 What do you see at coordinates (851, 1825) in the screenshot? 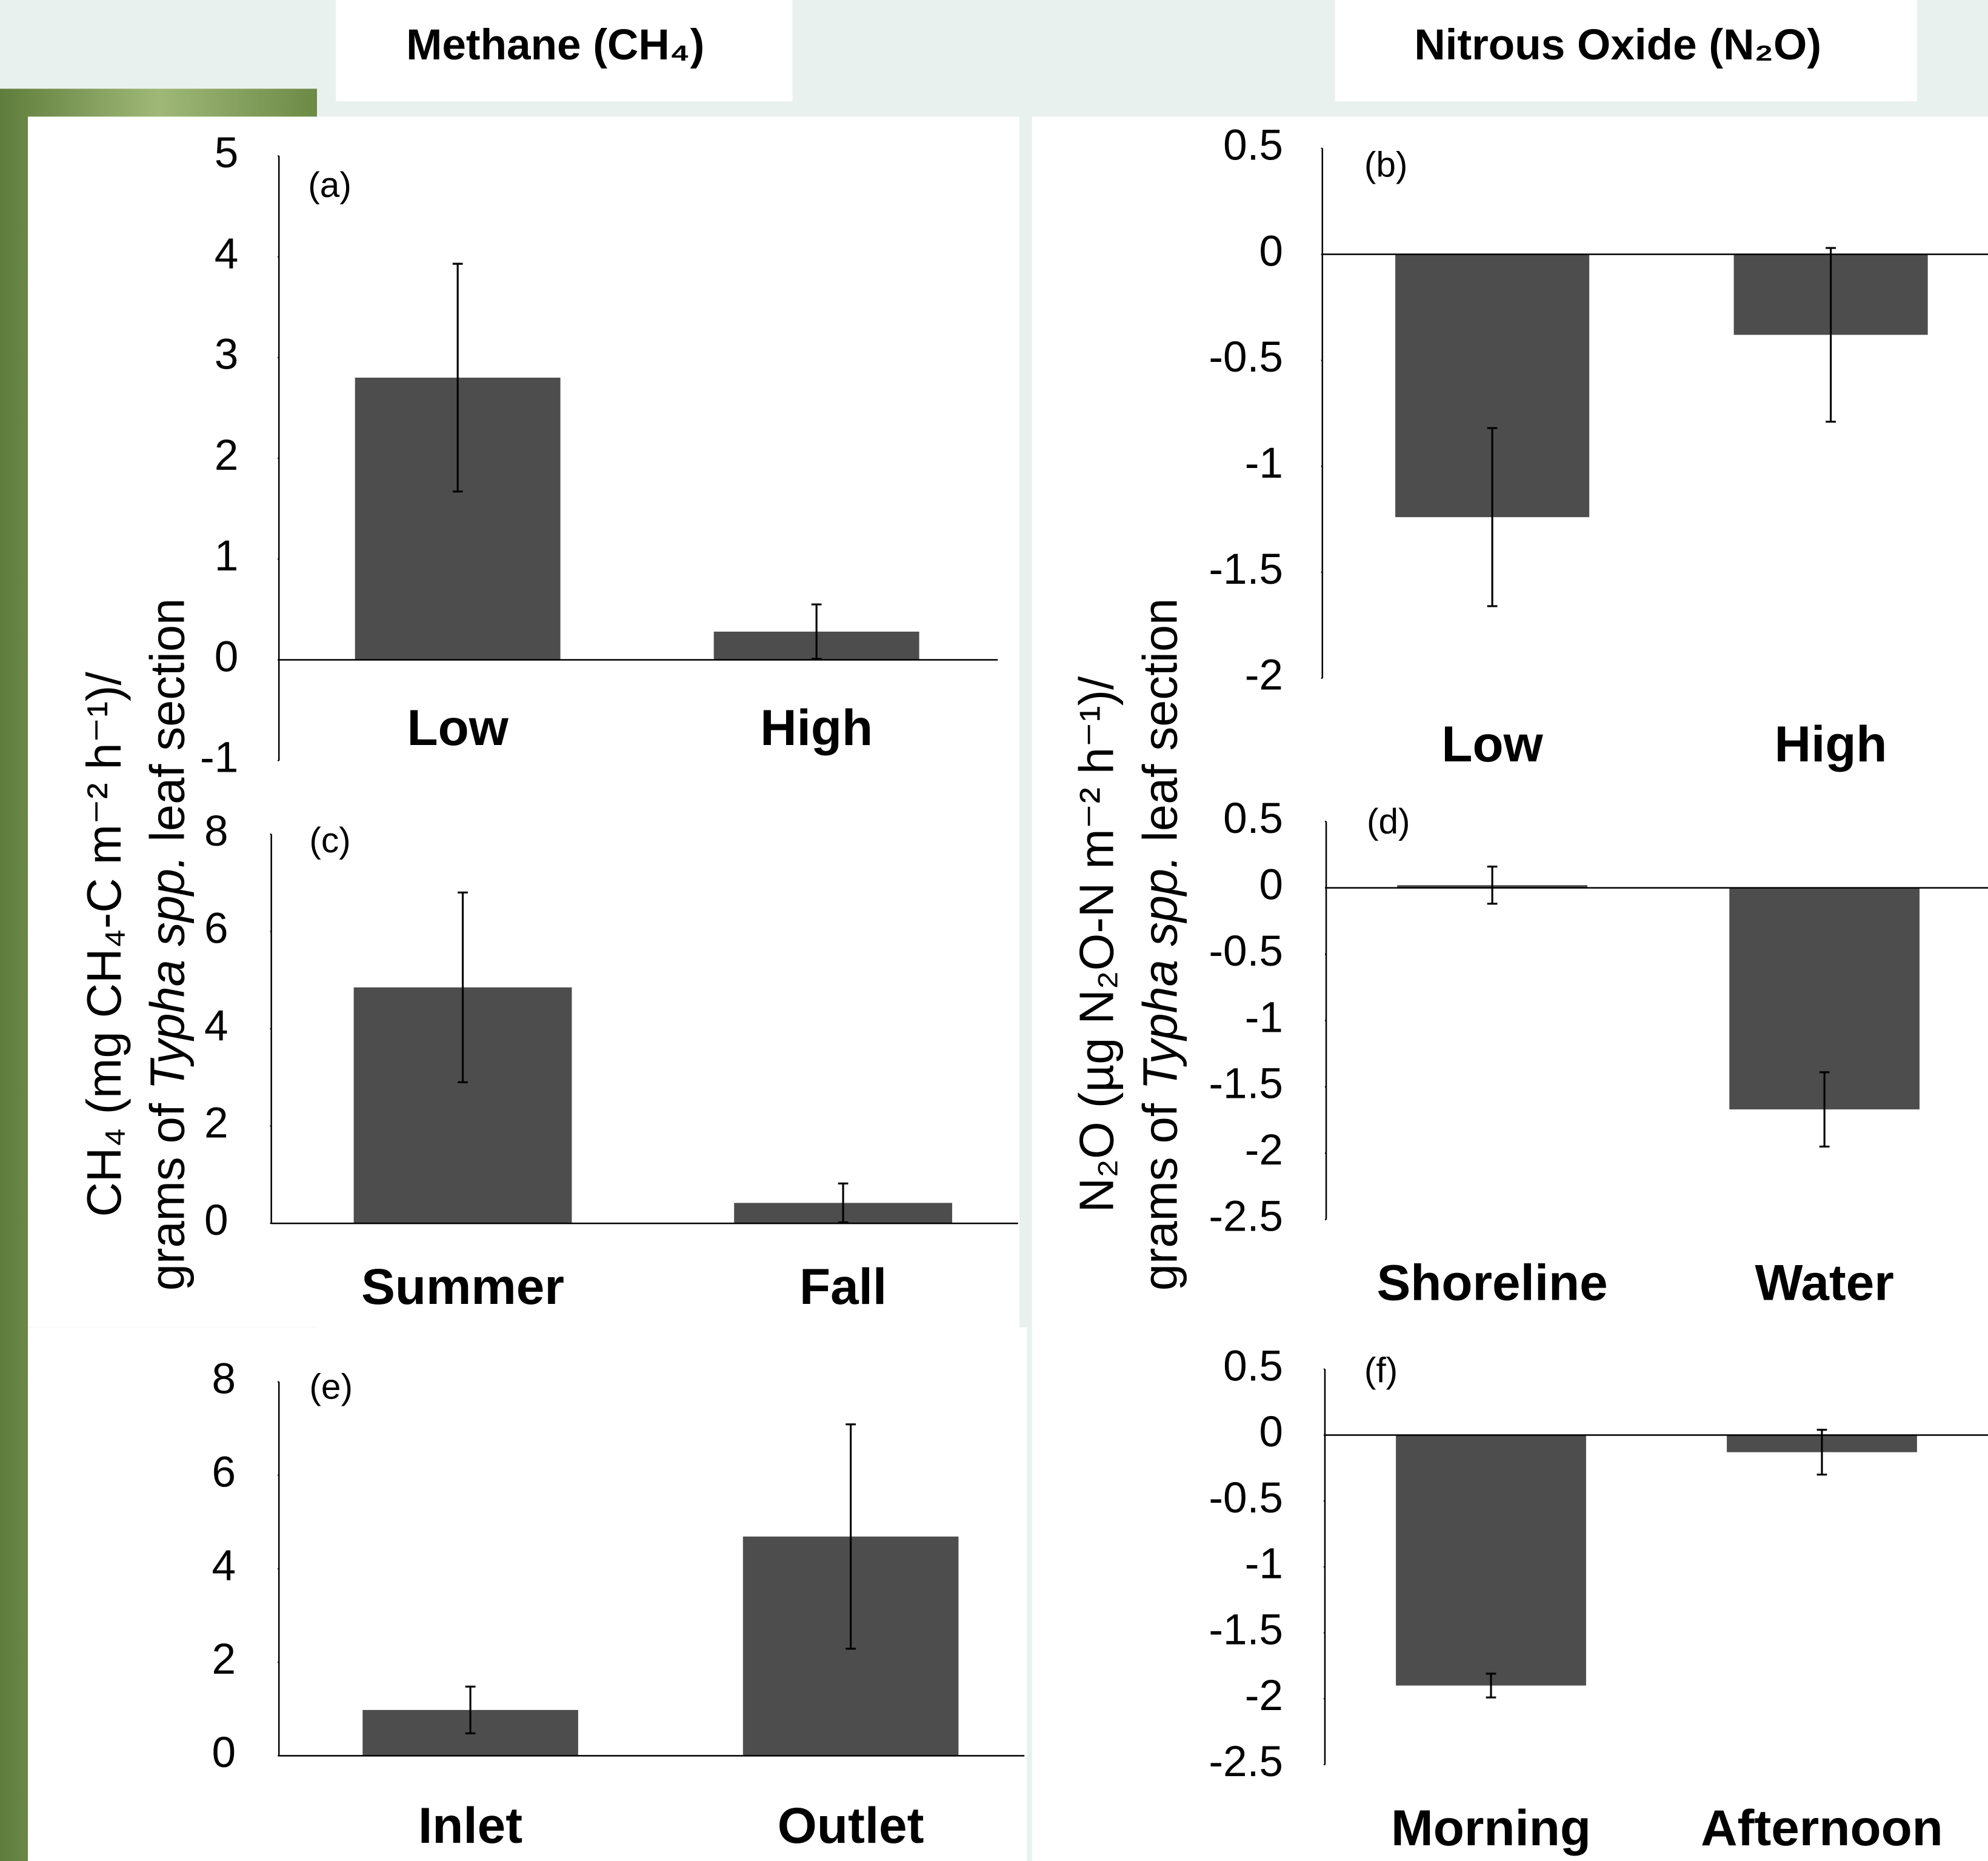
I see `x-tick-label: Outlet` at bounding box center [851, 1825].